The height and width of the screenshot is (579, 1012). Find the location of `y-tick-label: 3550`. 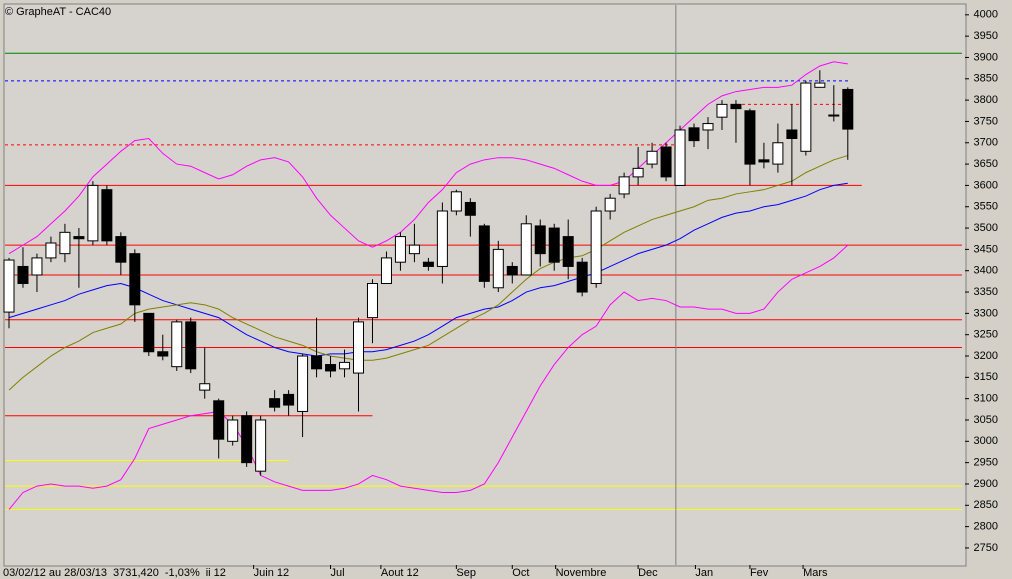

y-tick-label: 3550 is located at coordinates (986, 207).